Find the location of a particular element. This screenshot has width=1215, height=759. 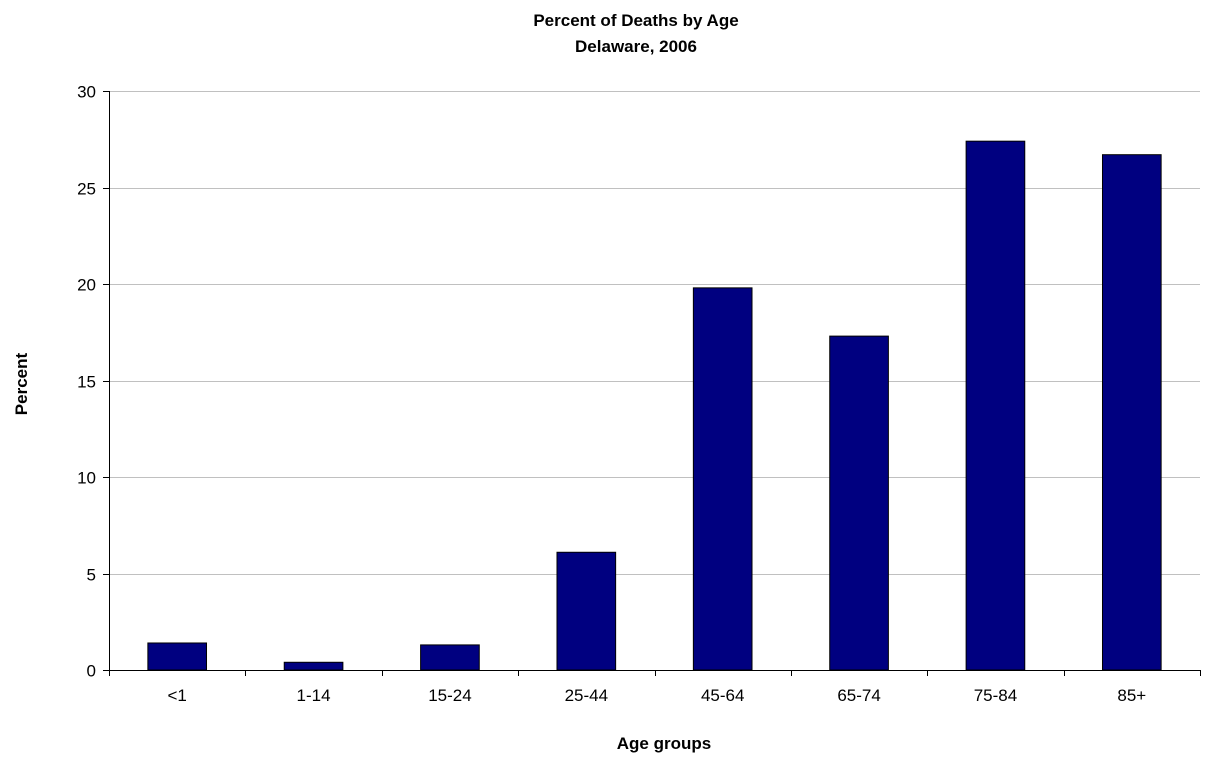

x-tick-label: 15-24 is located at coordinates (449, 695).